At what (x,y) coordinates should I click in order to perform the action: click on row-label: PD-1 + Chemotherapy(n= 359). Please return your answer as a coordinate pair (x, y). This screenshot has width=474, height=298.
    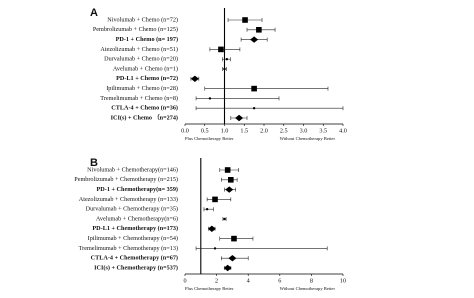
    Looking at the image, I should click on (137, 189).